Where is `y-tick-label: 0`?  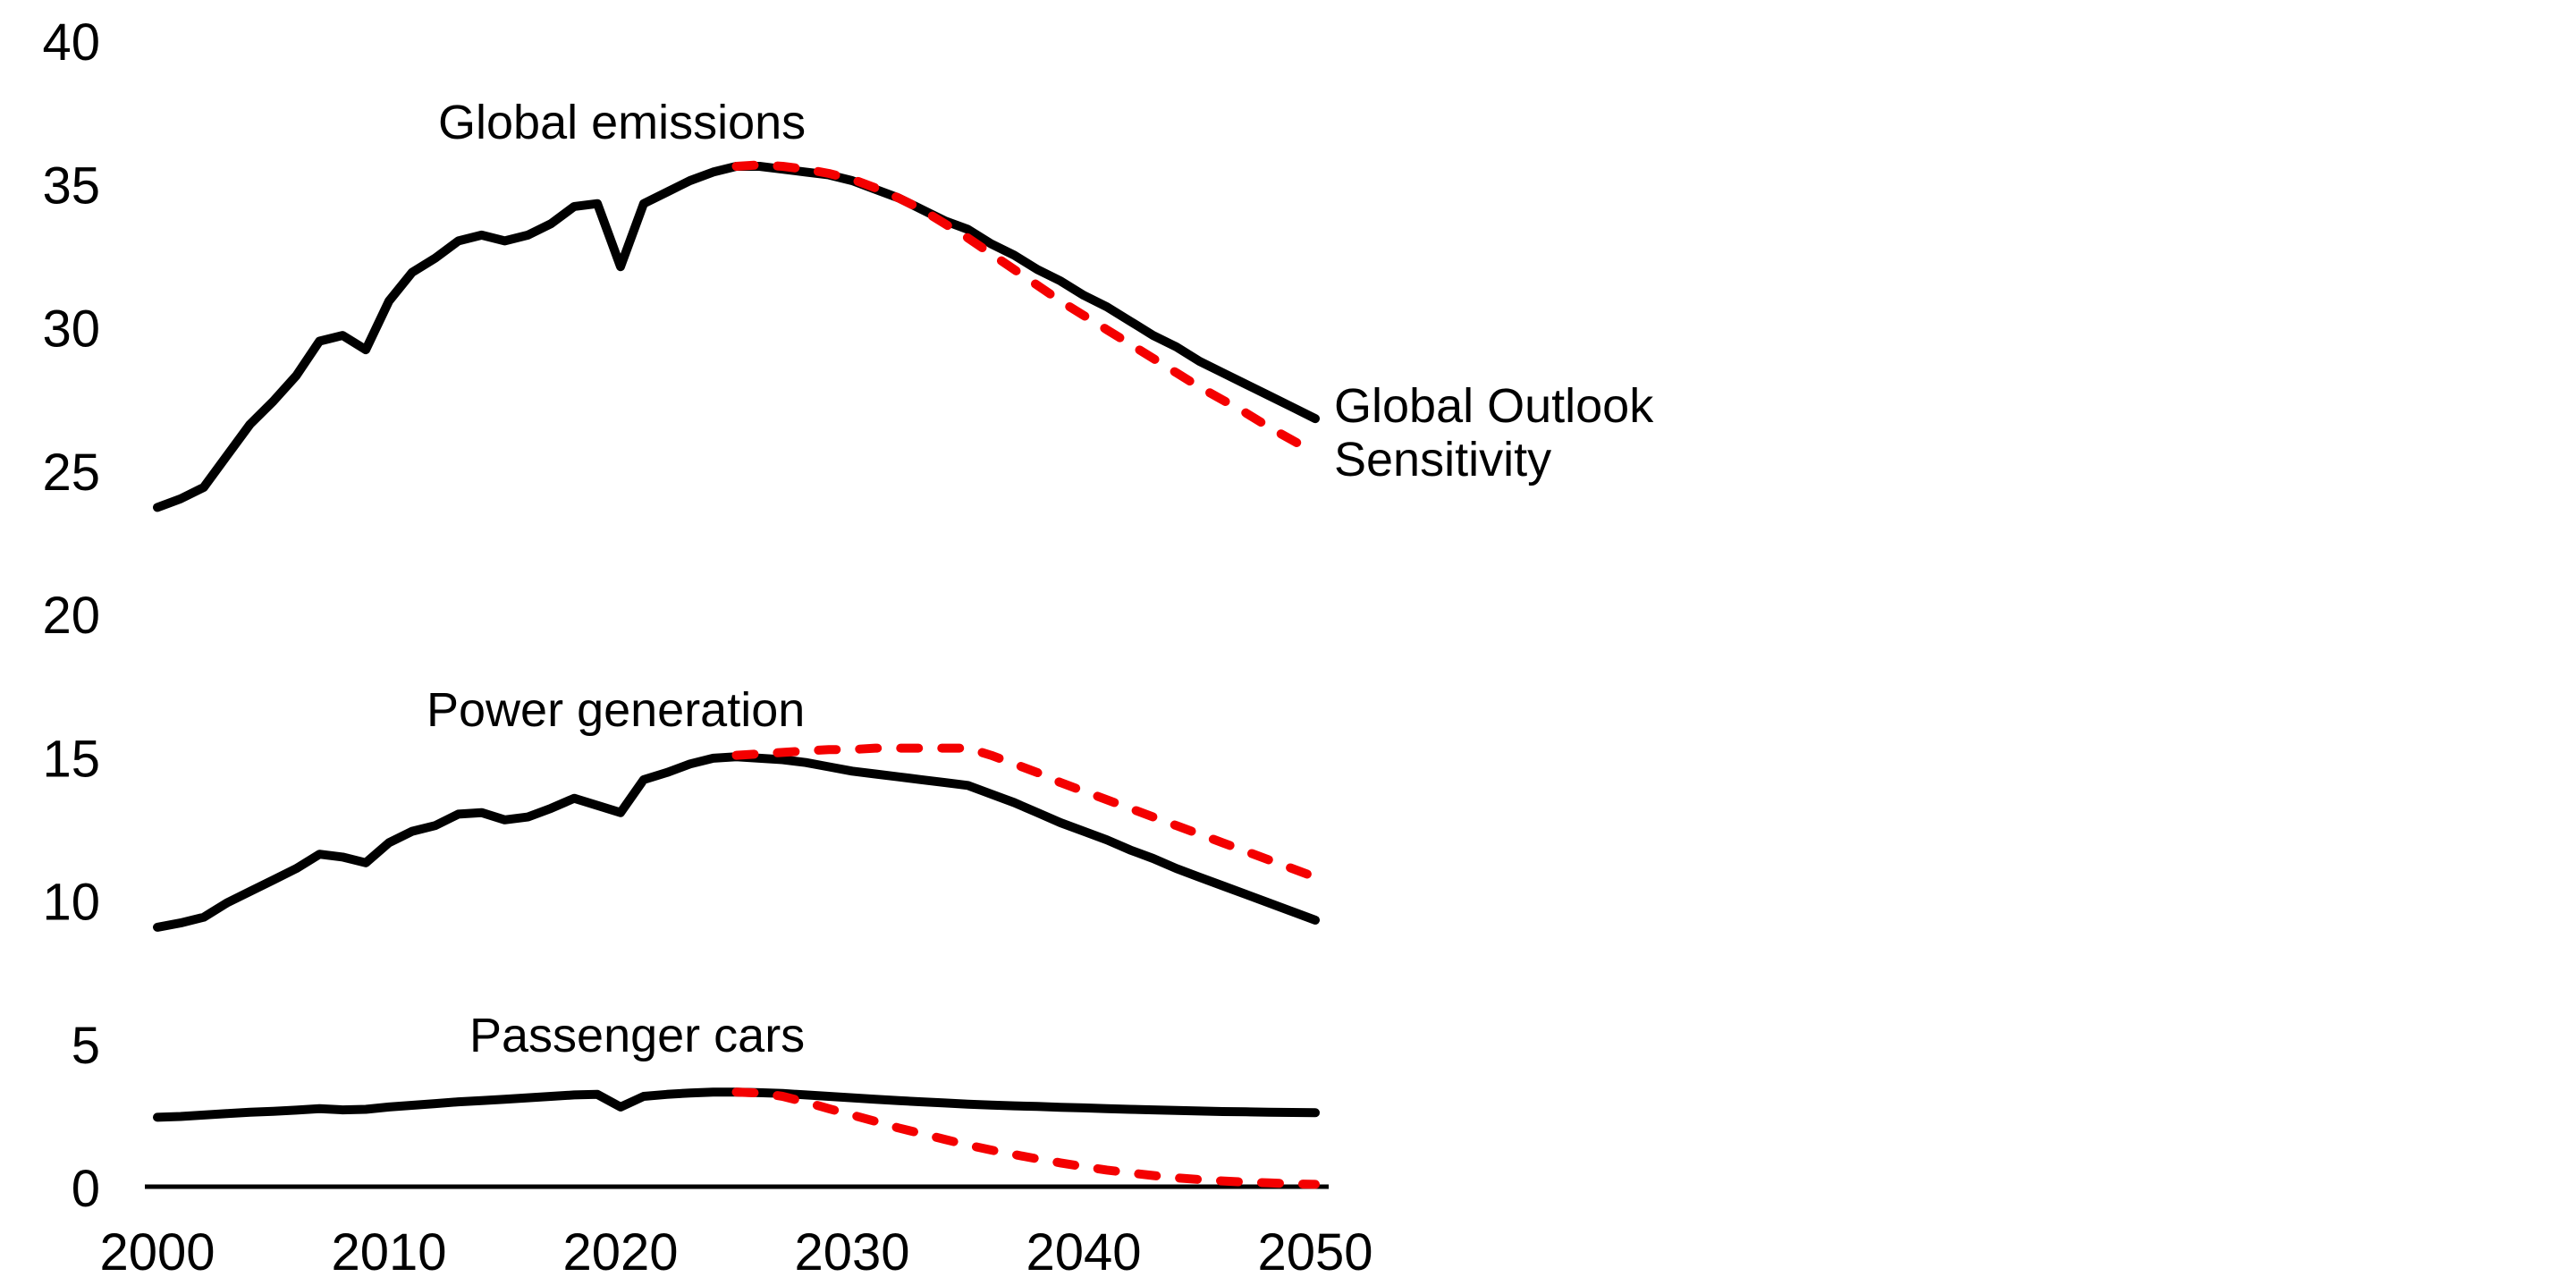 y-tick-label: 0 is located at coordinates (86, 1189).